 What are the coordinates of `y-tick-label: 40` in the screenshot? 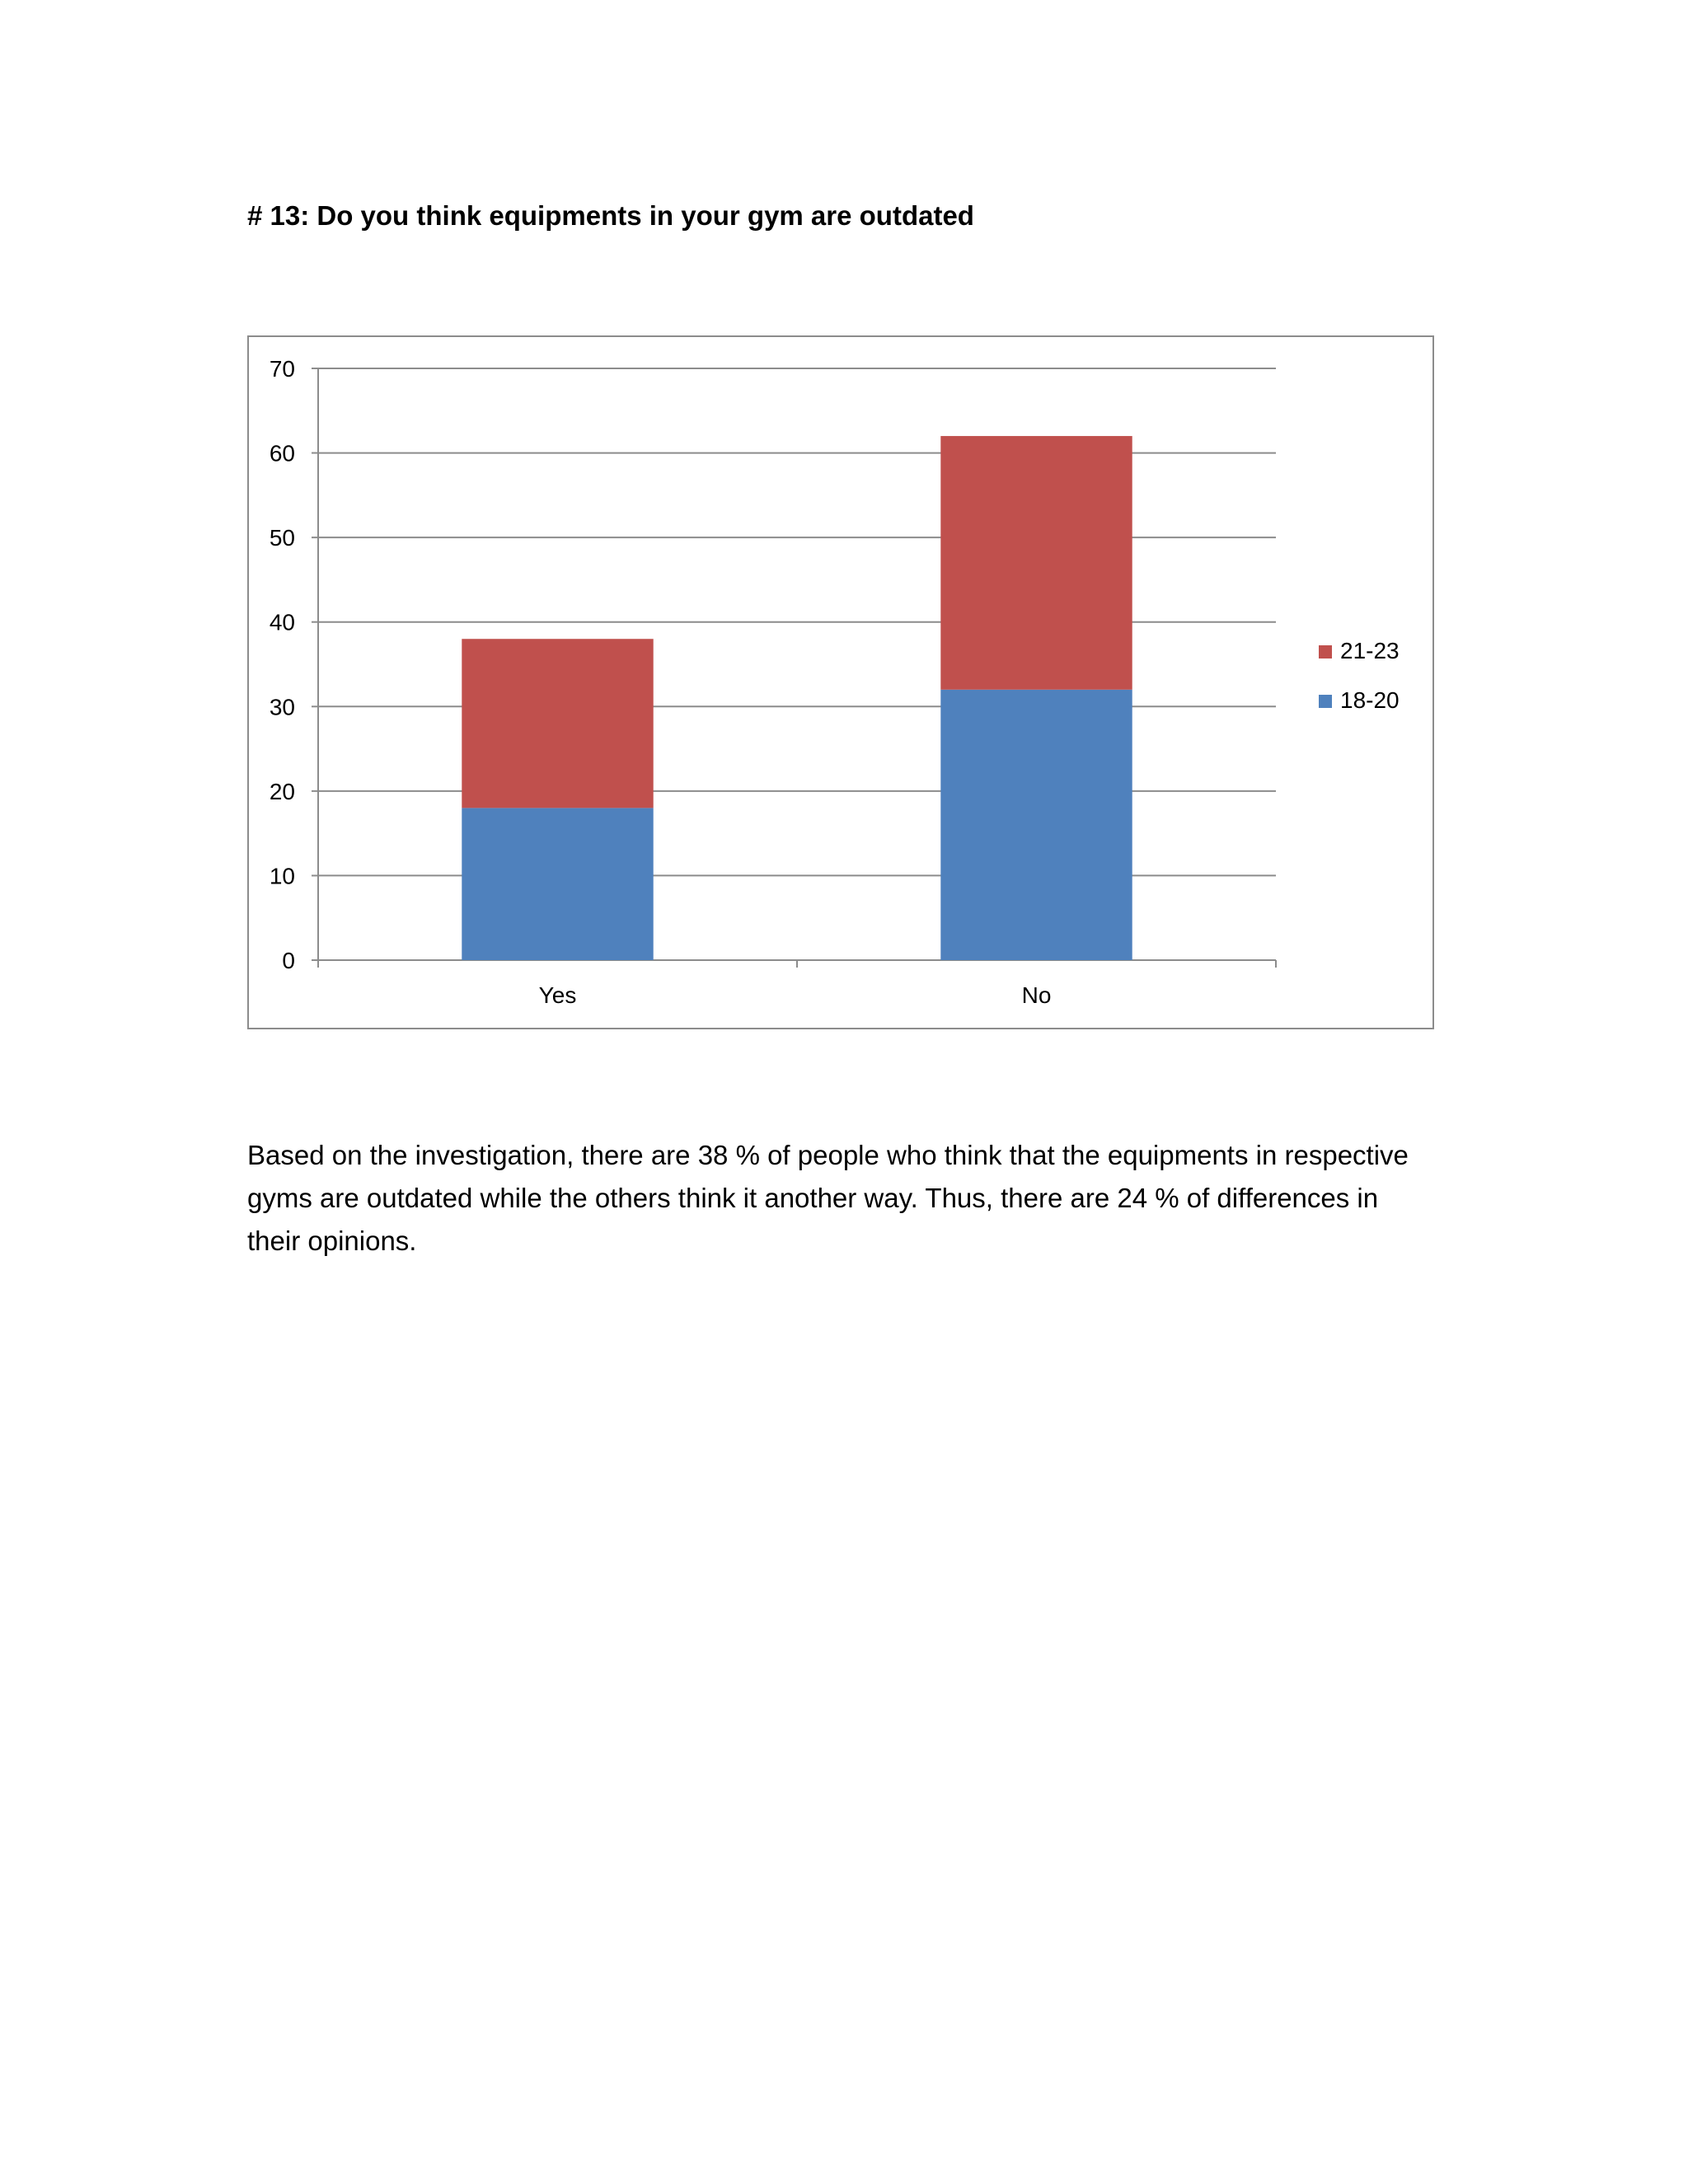 It's located at (282, 622).